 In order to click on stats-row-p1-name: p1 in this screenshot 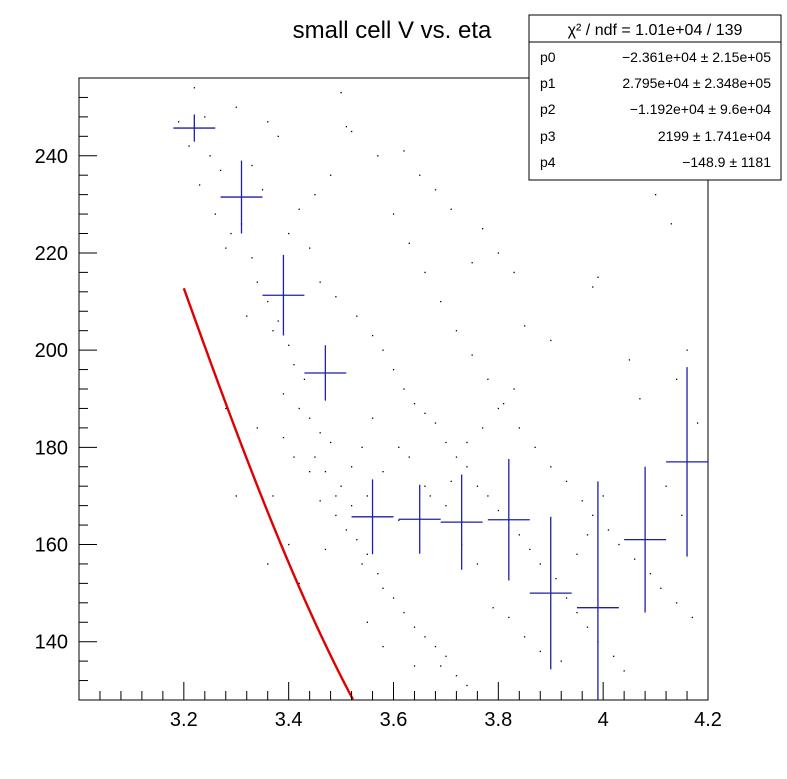, I will do `click(548, 83)`.